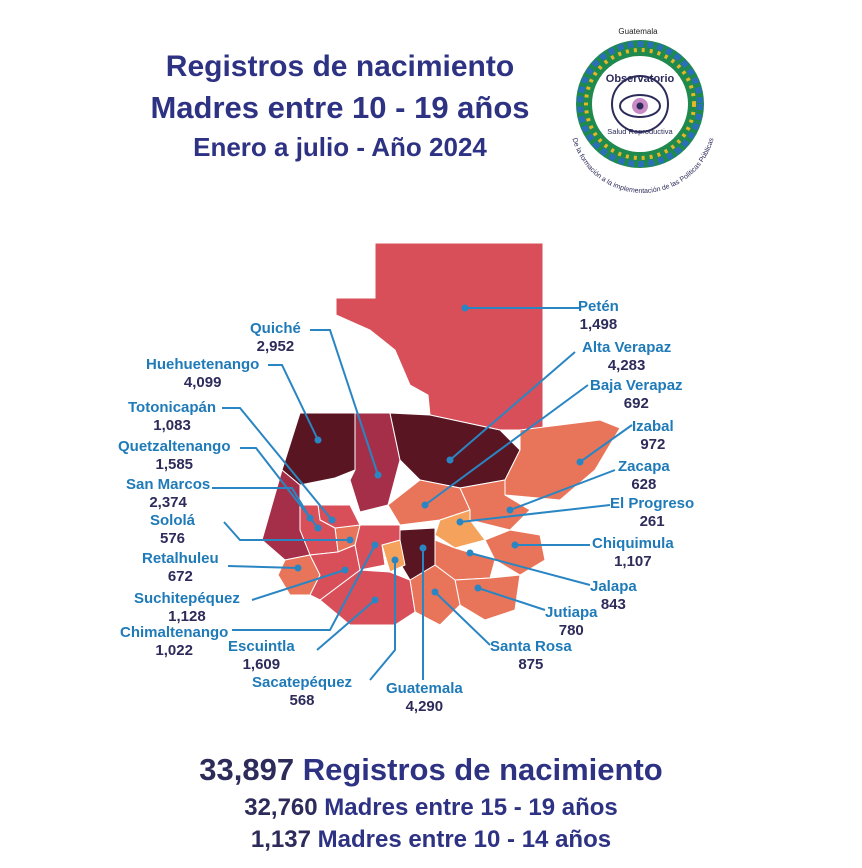 The width and height of the screenshot is (862, 868). I want to click on page-title: Registros de nacimiento, so click(340, 66).